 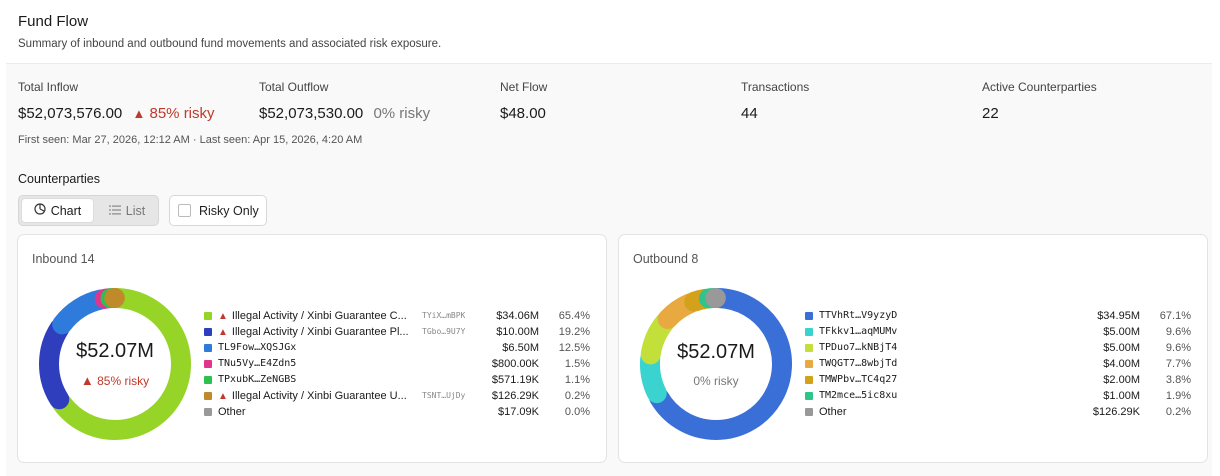 I want to click on counterparty-name-text: TFkkv1…aqMUMv, so click(x=858, y=331).